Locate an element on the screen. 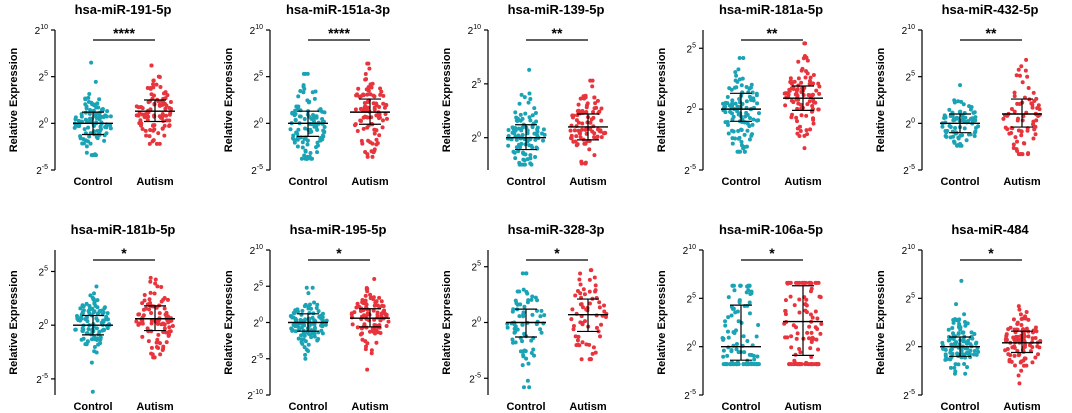  panel-title: hsa-miR-484 is located at coordinates (990, 229).